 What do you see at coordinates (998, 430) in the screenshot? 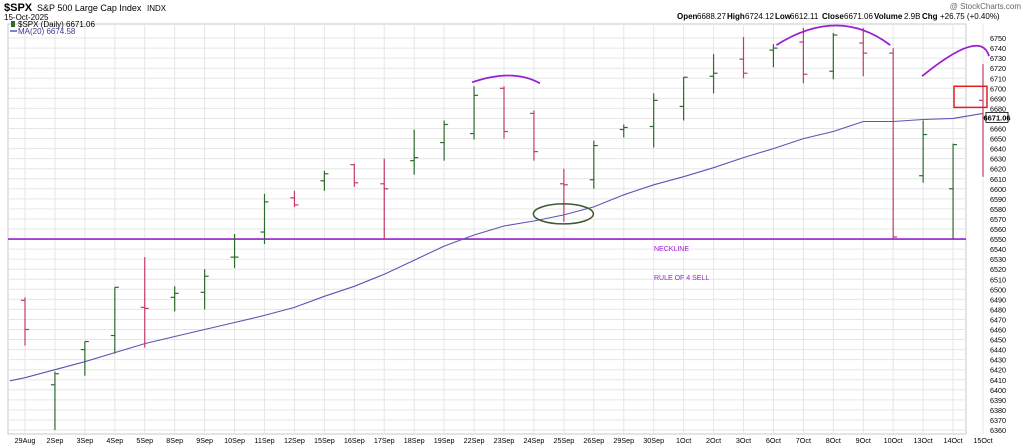
I see `y-tick-label: 6360` at bounding box center [998, 430].